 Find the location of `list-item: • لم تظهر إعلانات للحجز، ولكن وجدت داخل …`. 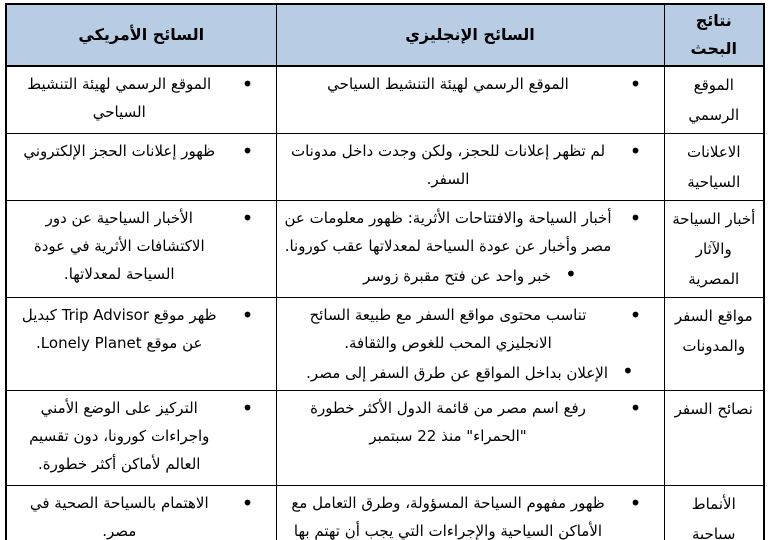

list-item: • لم تظهر إعلانات للحجز، ولكن وجدت داخل … is located at coordinates (470, 165).